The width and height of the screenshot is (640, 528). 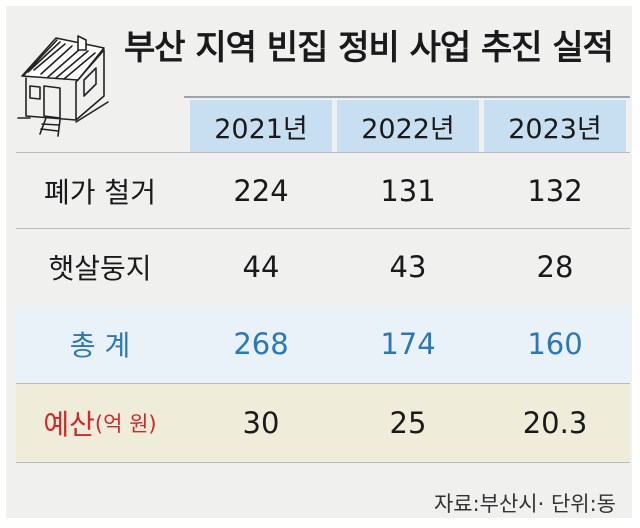 I want to click on budget-row: 예산 (억 원) 30 25 20.3, so click(x=323, y=423).